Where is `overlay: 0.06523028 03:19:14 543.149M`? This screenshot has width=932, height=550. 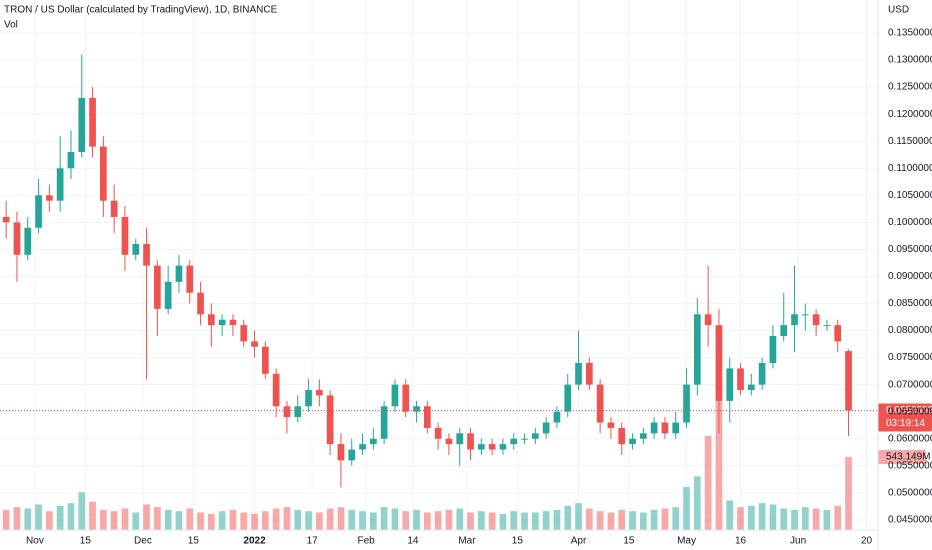
overlay: 0.06523028 03:19:14 543.149M is located at coordinates (466, 434).